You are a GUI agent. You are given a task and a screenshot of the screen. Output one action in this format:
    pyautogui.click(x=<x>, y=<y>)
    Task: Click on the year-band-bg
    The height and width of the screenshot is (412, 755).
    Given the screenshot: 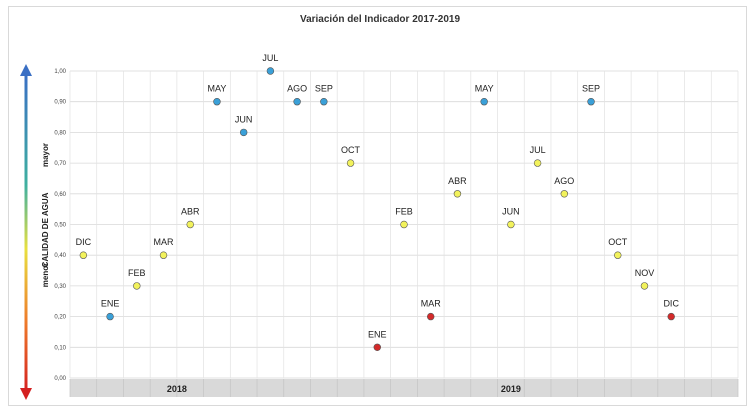 What is the action you would take?
    pyautogui.click(x=404, y=388)
    